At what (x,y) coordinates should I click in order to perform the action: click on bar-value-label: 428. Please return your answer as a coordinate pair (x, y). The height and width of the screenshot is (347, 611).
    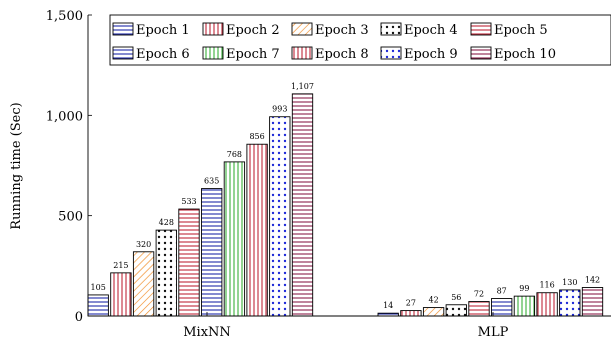
    Looking at the image, I should click on (166, 222).